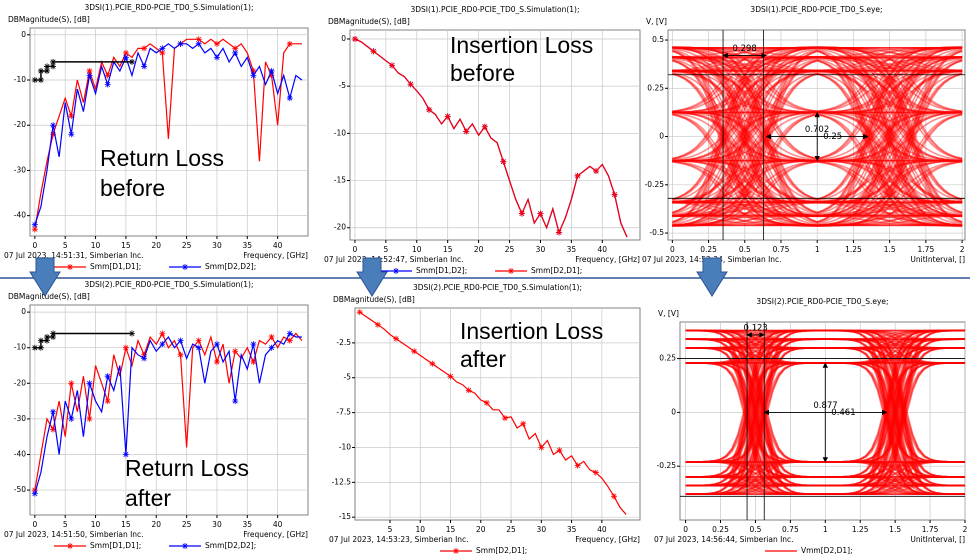 This screenshot has width=970, height=554. What do you see at coordinates (343, 85) in the screenshot?
I see `y-tick-label: -5` at bounding box center [343, 85].